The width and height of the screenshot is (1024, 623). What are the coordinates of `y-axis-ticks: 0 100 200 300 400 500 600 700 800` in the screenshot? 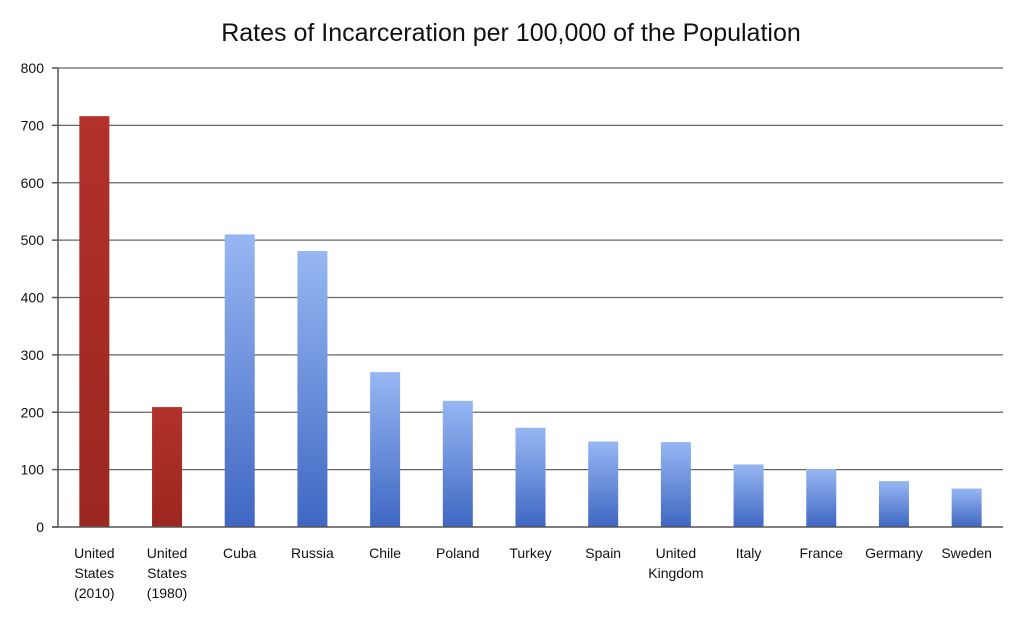 It's located at (39, 297).